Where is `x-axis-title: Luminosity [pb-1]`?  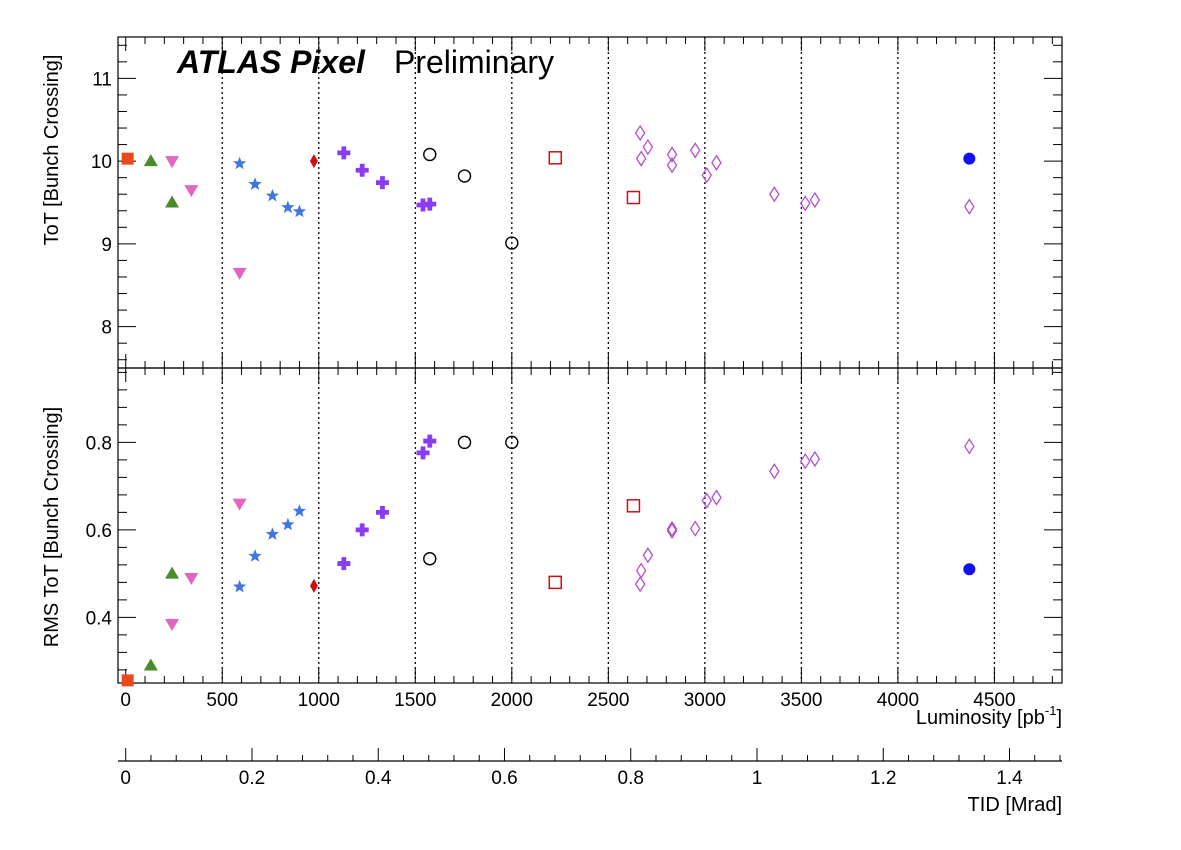 x-axis-title: Luminosity [pb-1] is located at coordinates (989, 716).